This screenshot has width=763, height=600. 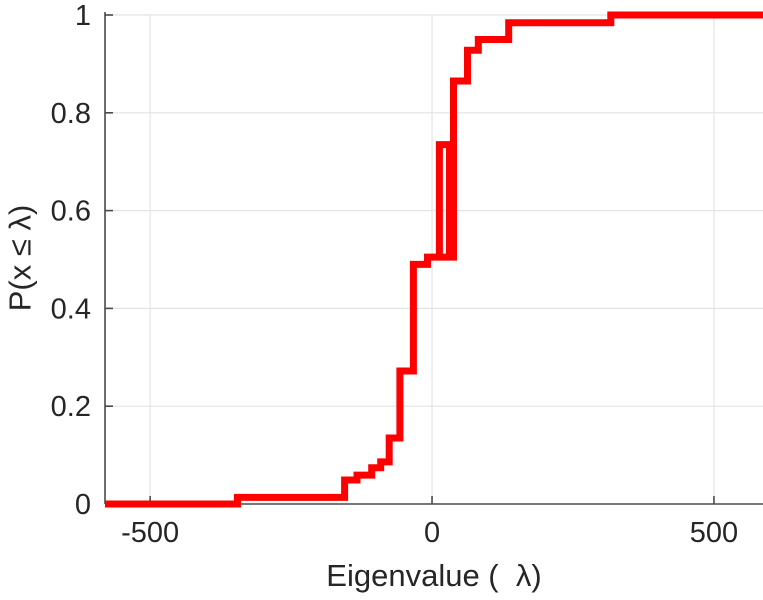 What do you see at coordinates (83, 505) in the screenshot?
I see `y-tick-label: 0` at bounding box center [83, 505].